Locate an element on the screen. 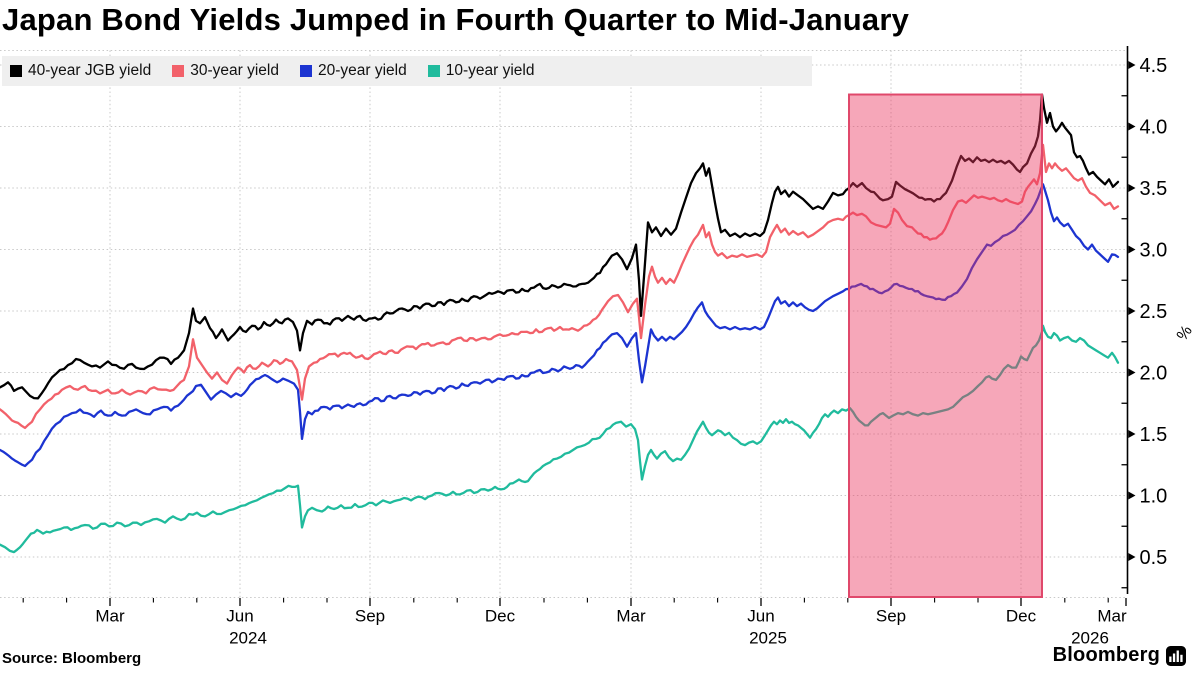 This screenshot has width=1200, height=675. x-year-label: 2025 is located at coordinates (768, 638).